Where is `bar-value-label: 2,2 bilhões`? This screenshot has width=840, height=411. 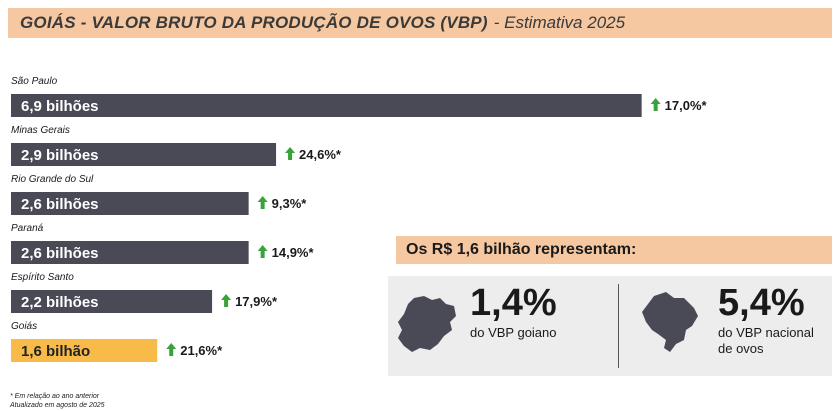
bar-value-label: 2,2 bilhões is located at coordinates (60, 302).